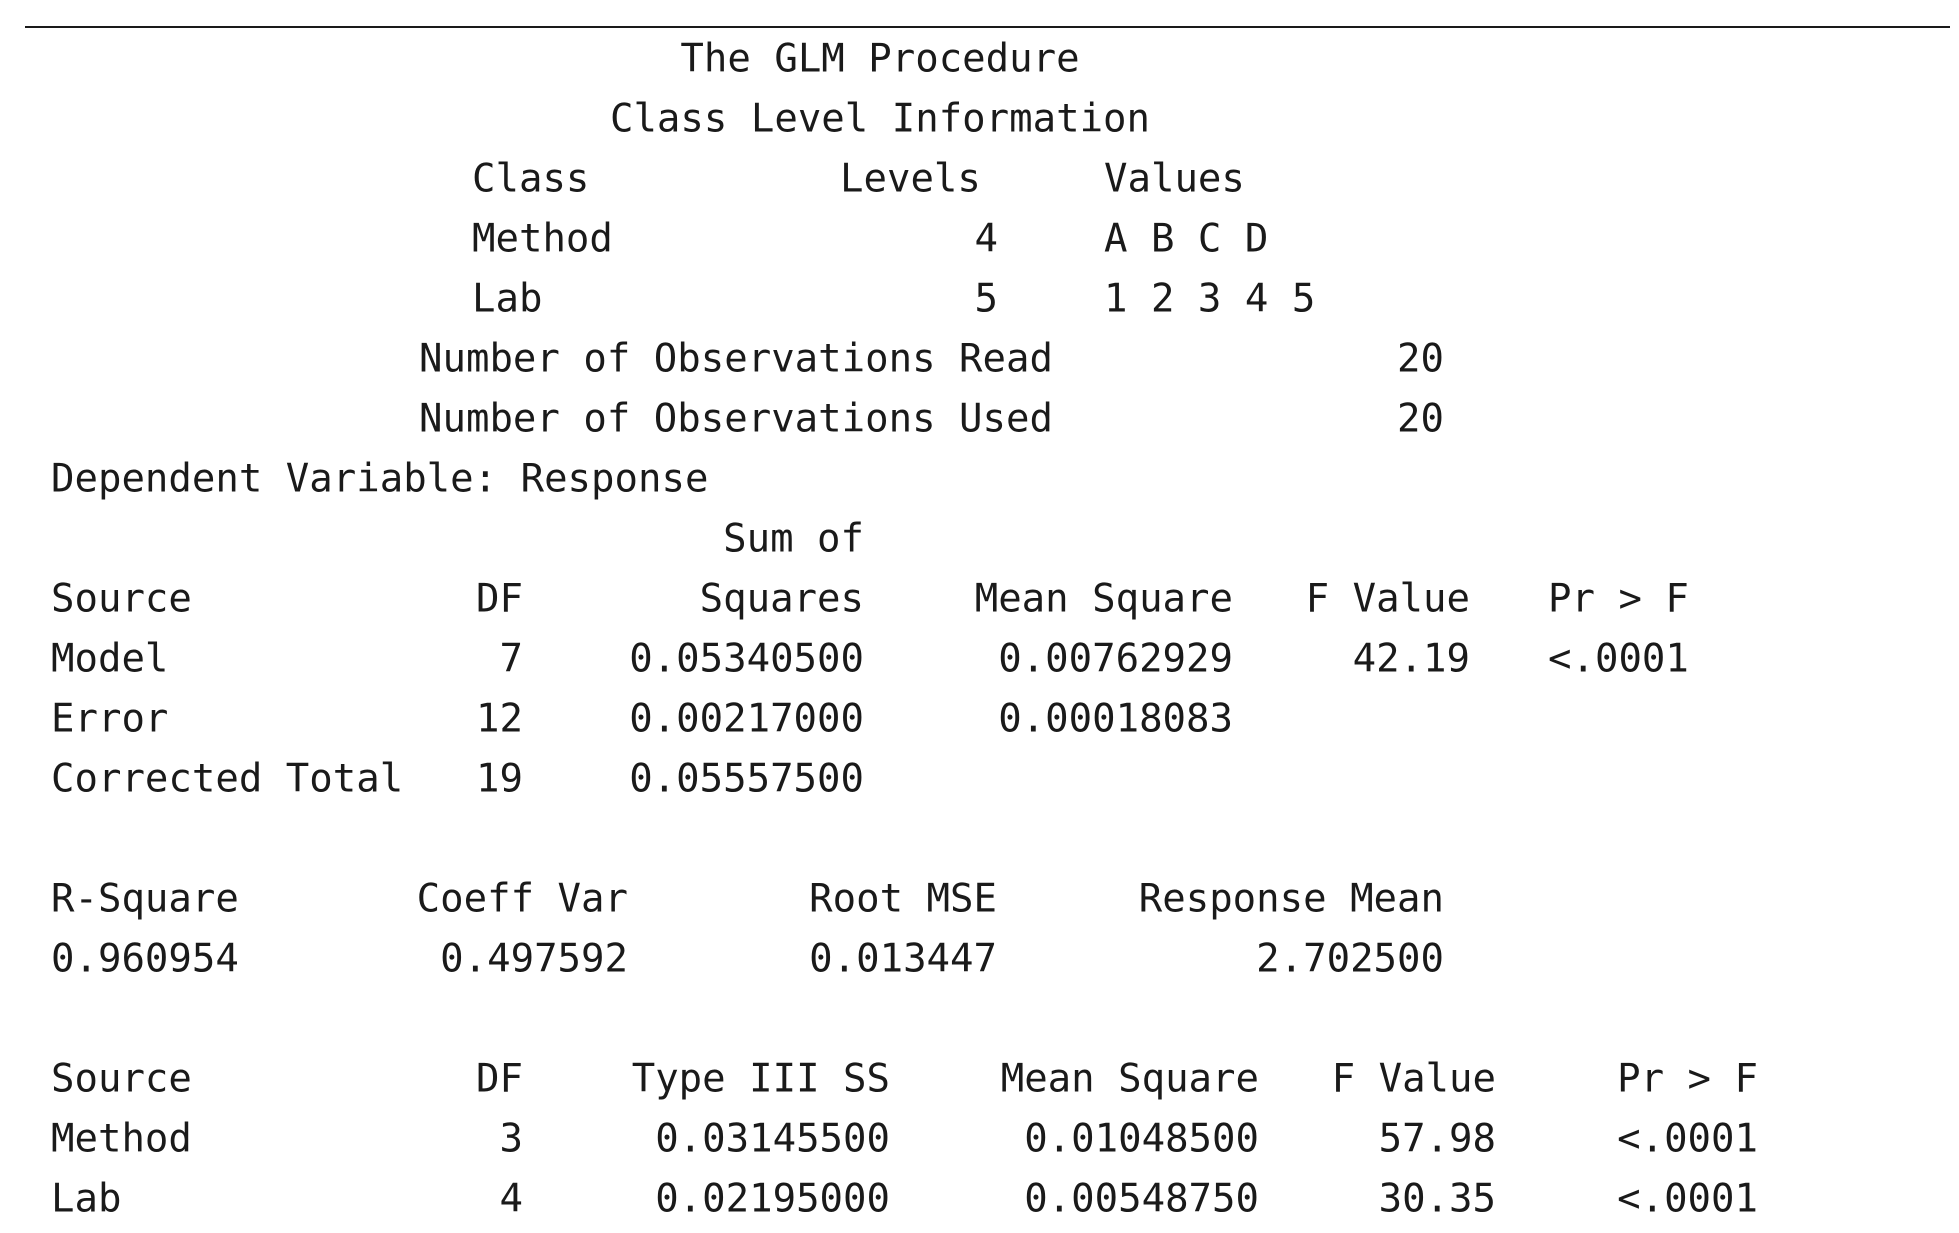  What do you see at coordinates (522, 899) in the screenshot?
I see `coeff-var-header: Coeff Var` at bounding box center [522, 899].